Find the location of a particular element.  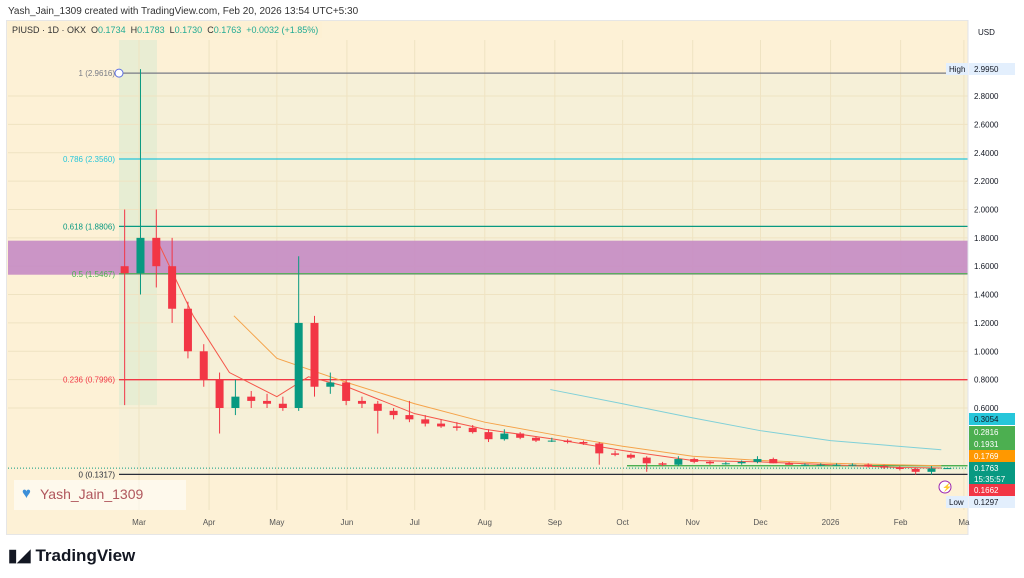

price-label-tag: Low is located at coordinates (956, 502).